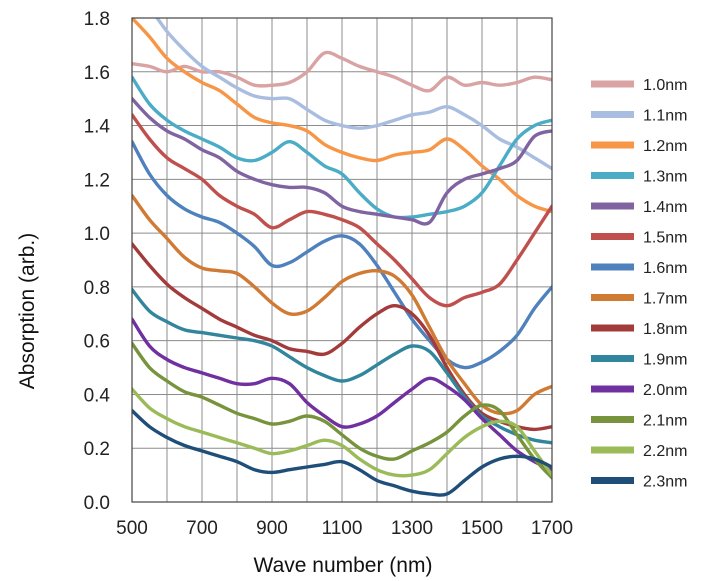  I want to click on y-tick-label: 0.2, so click(97, 449).